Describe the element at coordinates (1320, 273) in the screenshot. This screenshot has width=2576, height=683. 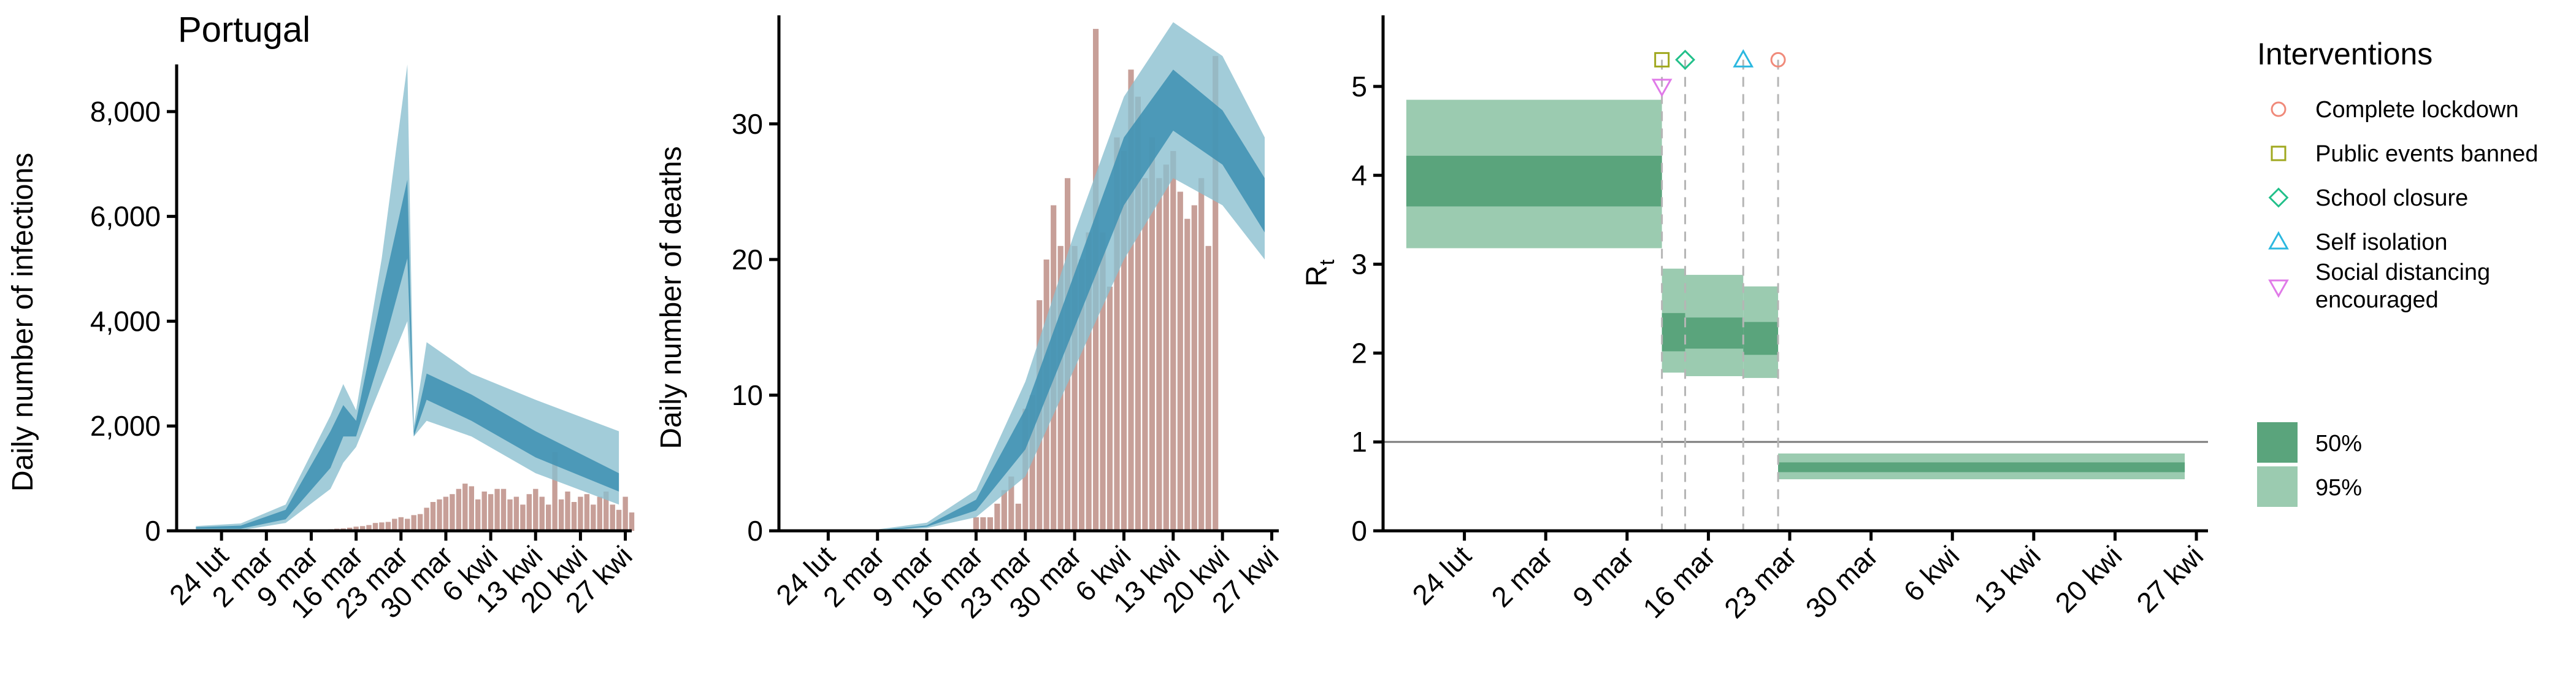
I see `y-axis-label: Rt` at that location.